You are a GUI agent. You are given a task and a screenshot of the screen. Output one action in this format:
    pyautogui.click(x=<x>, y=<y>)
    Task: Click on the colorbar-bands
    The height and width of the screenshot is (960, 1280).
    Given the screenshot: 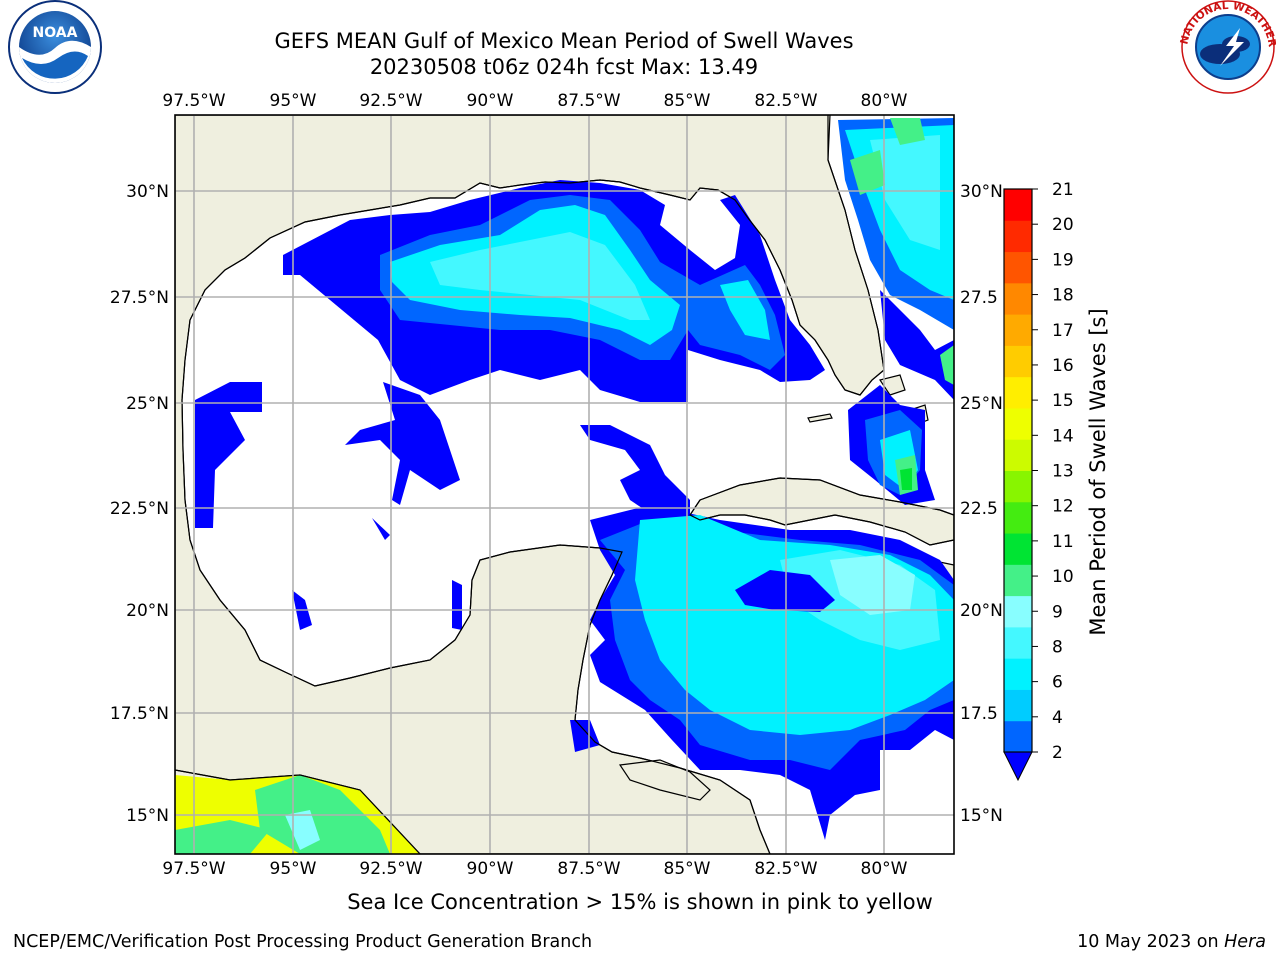 What is the action you would take?
    pyautogui.click(x=1018, y=471)
    